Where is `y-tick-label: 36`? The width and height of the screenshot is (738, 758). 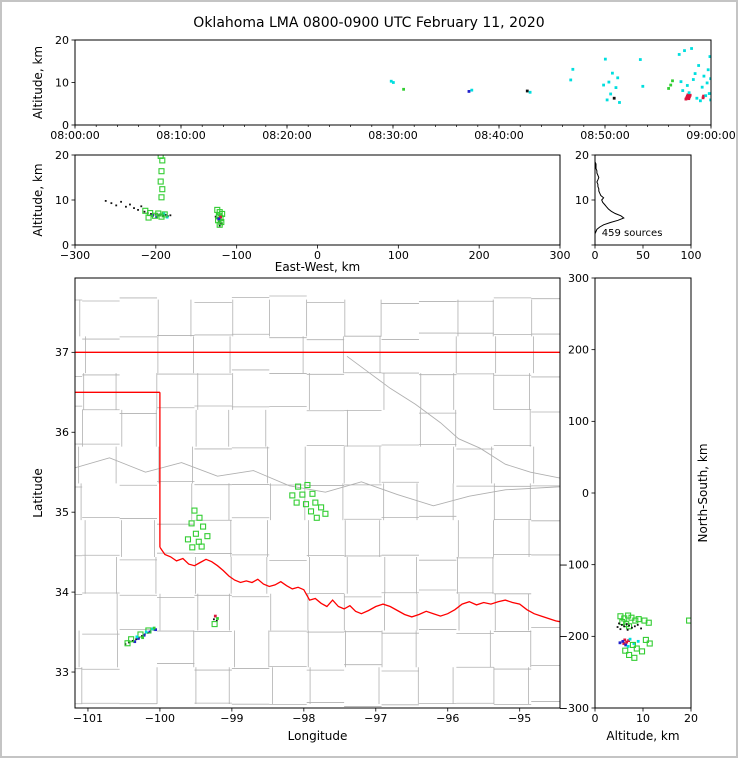
y-tick-label: 36 is located at coordinates (62, 432).